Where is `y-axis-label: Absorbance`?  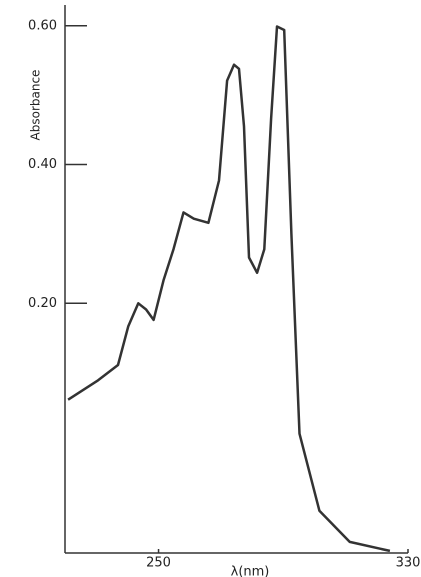
y-axis-label: Absorbance is located at coordinates (36, 105).